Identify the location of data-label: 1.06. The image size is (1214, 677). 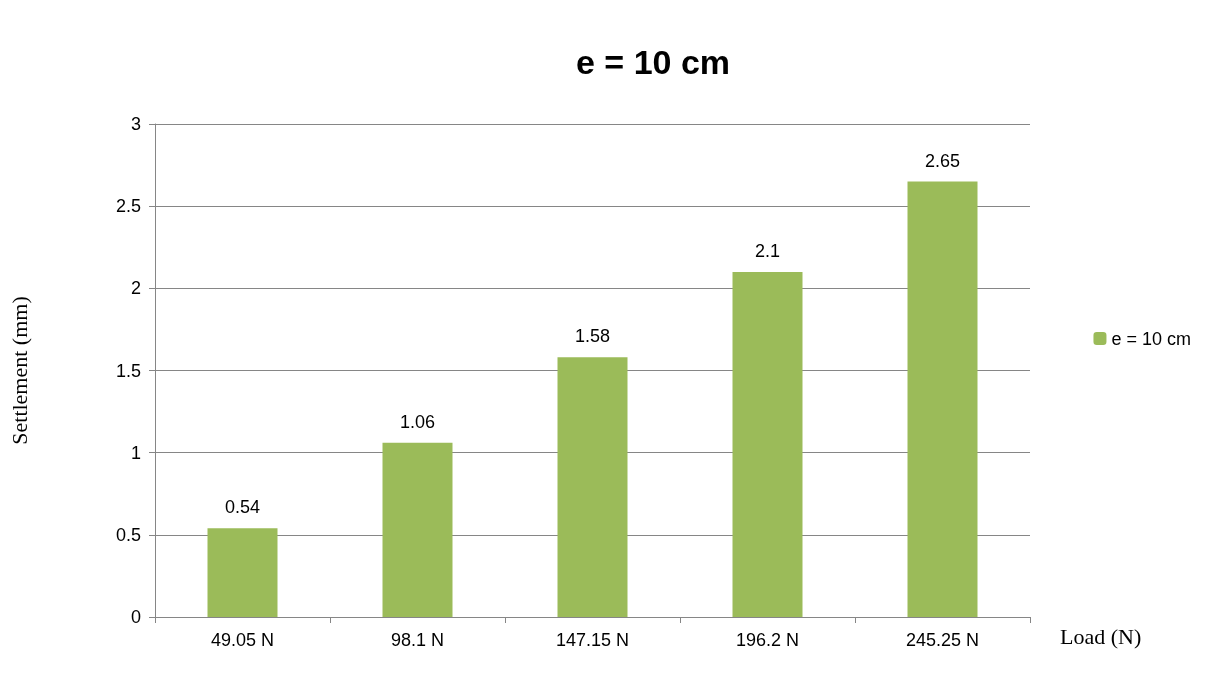
(417, 421).